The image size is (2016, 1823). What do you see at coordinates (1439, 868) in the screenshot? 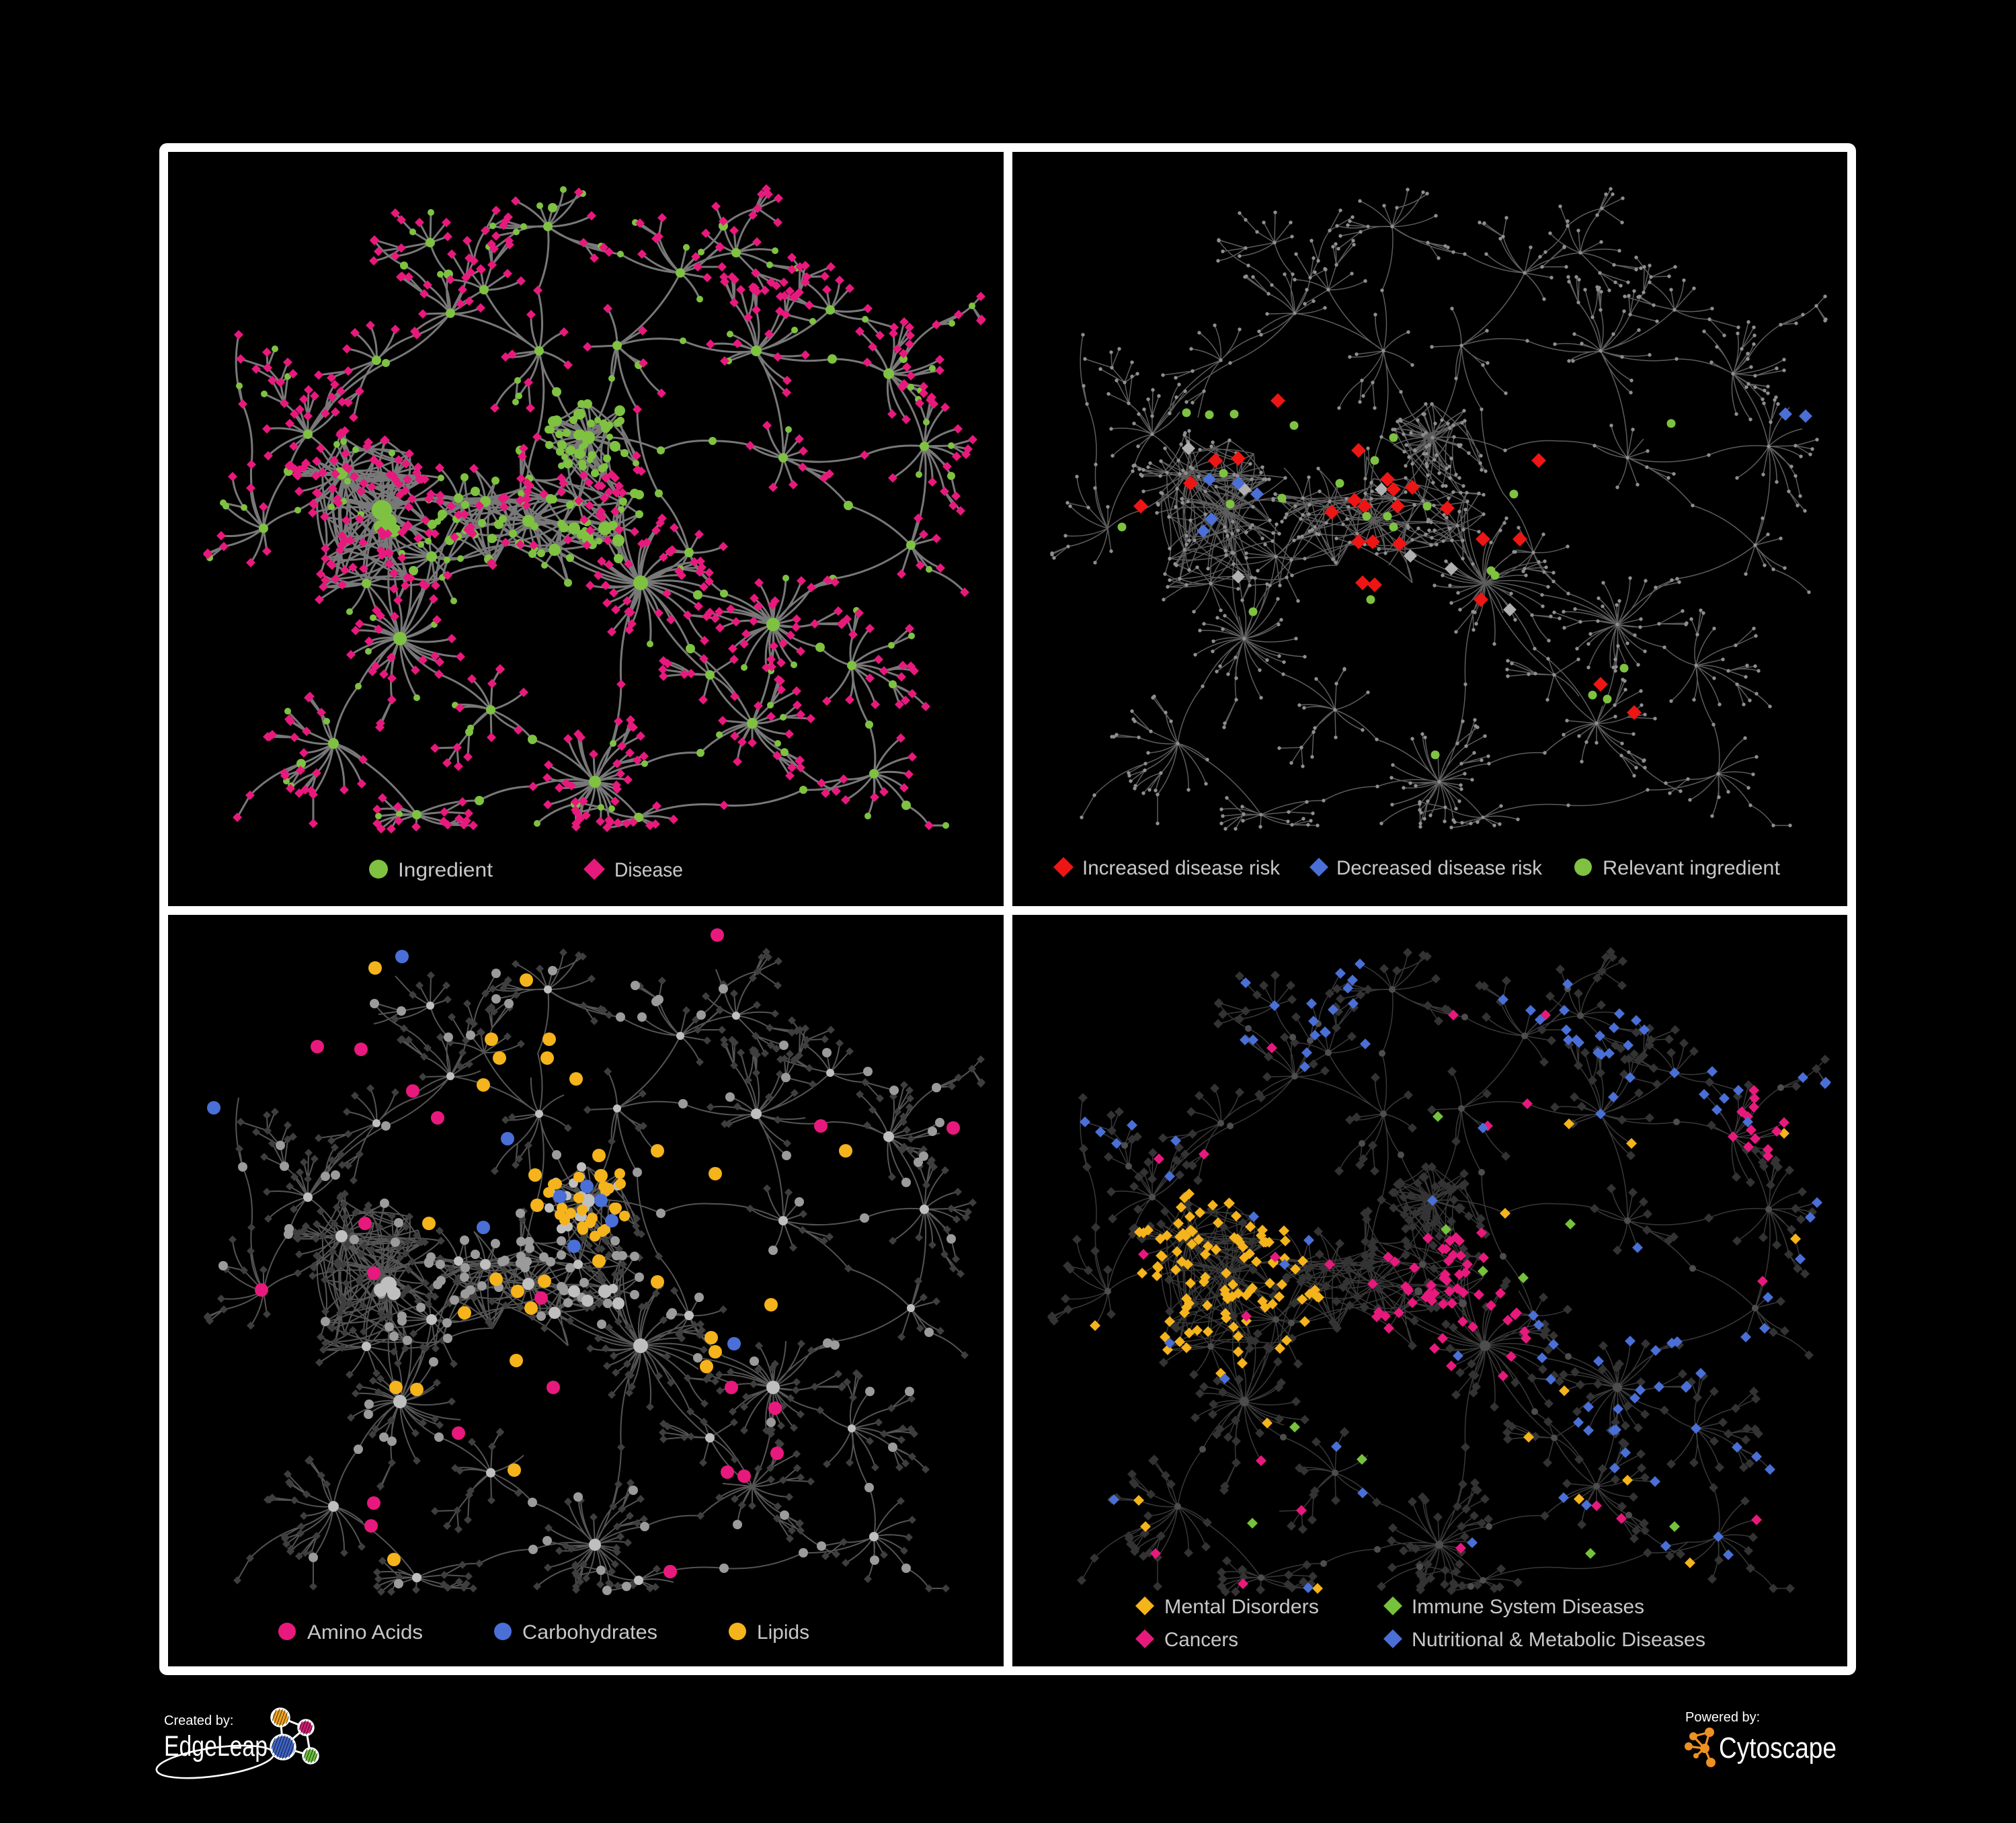
I see `svg-text: Decreased disease risk` at bounding box center [1439, 868].